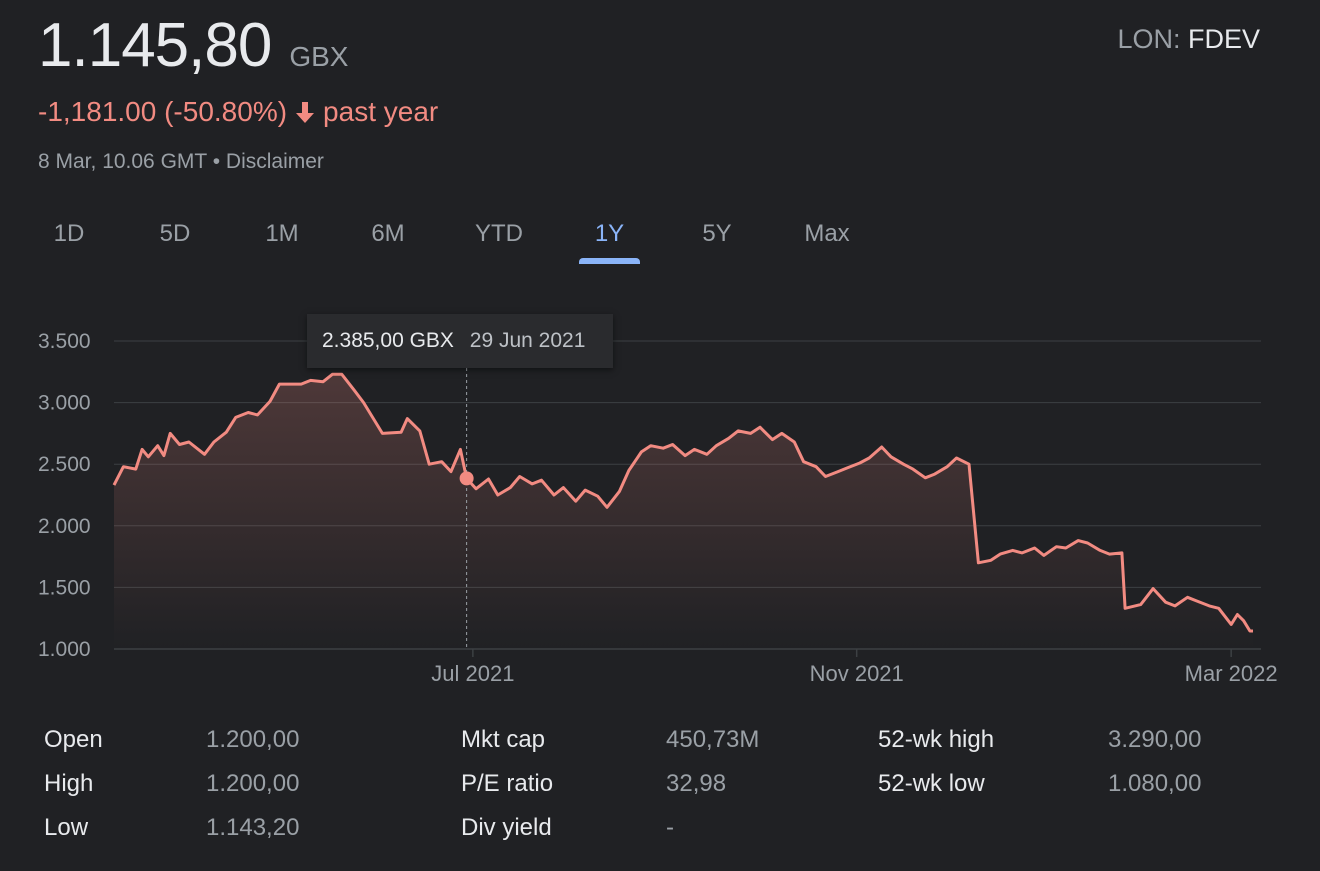 The width and height of the screenshot is (1320, 871). I want to click on tab-5d: 5D, so click(175, 238).